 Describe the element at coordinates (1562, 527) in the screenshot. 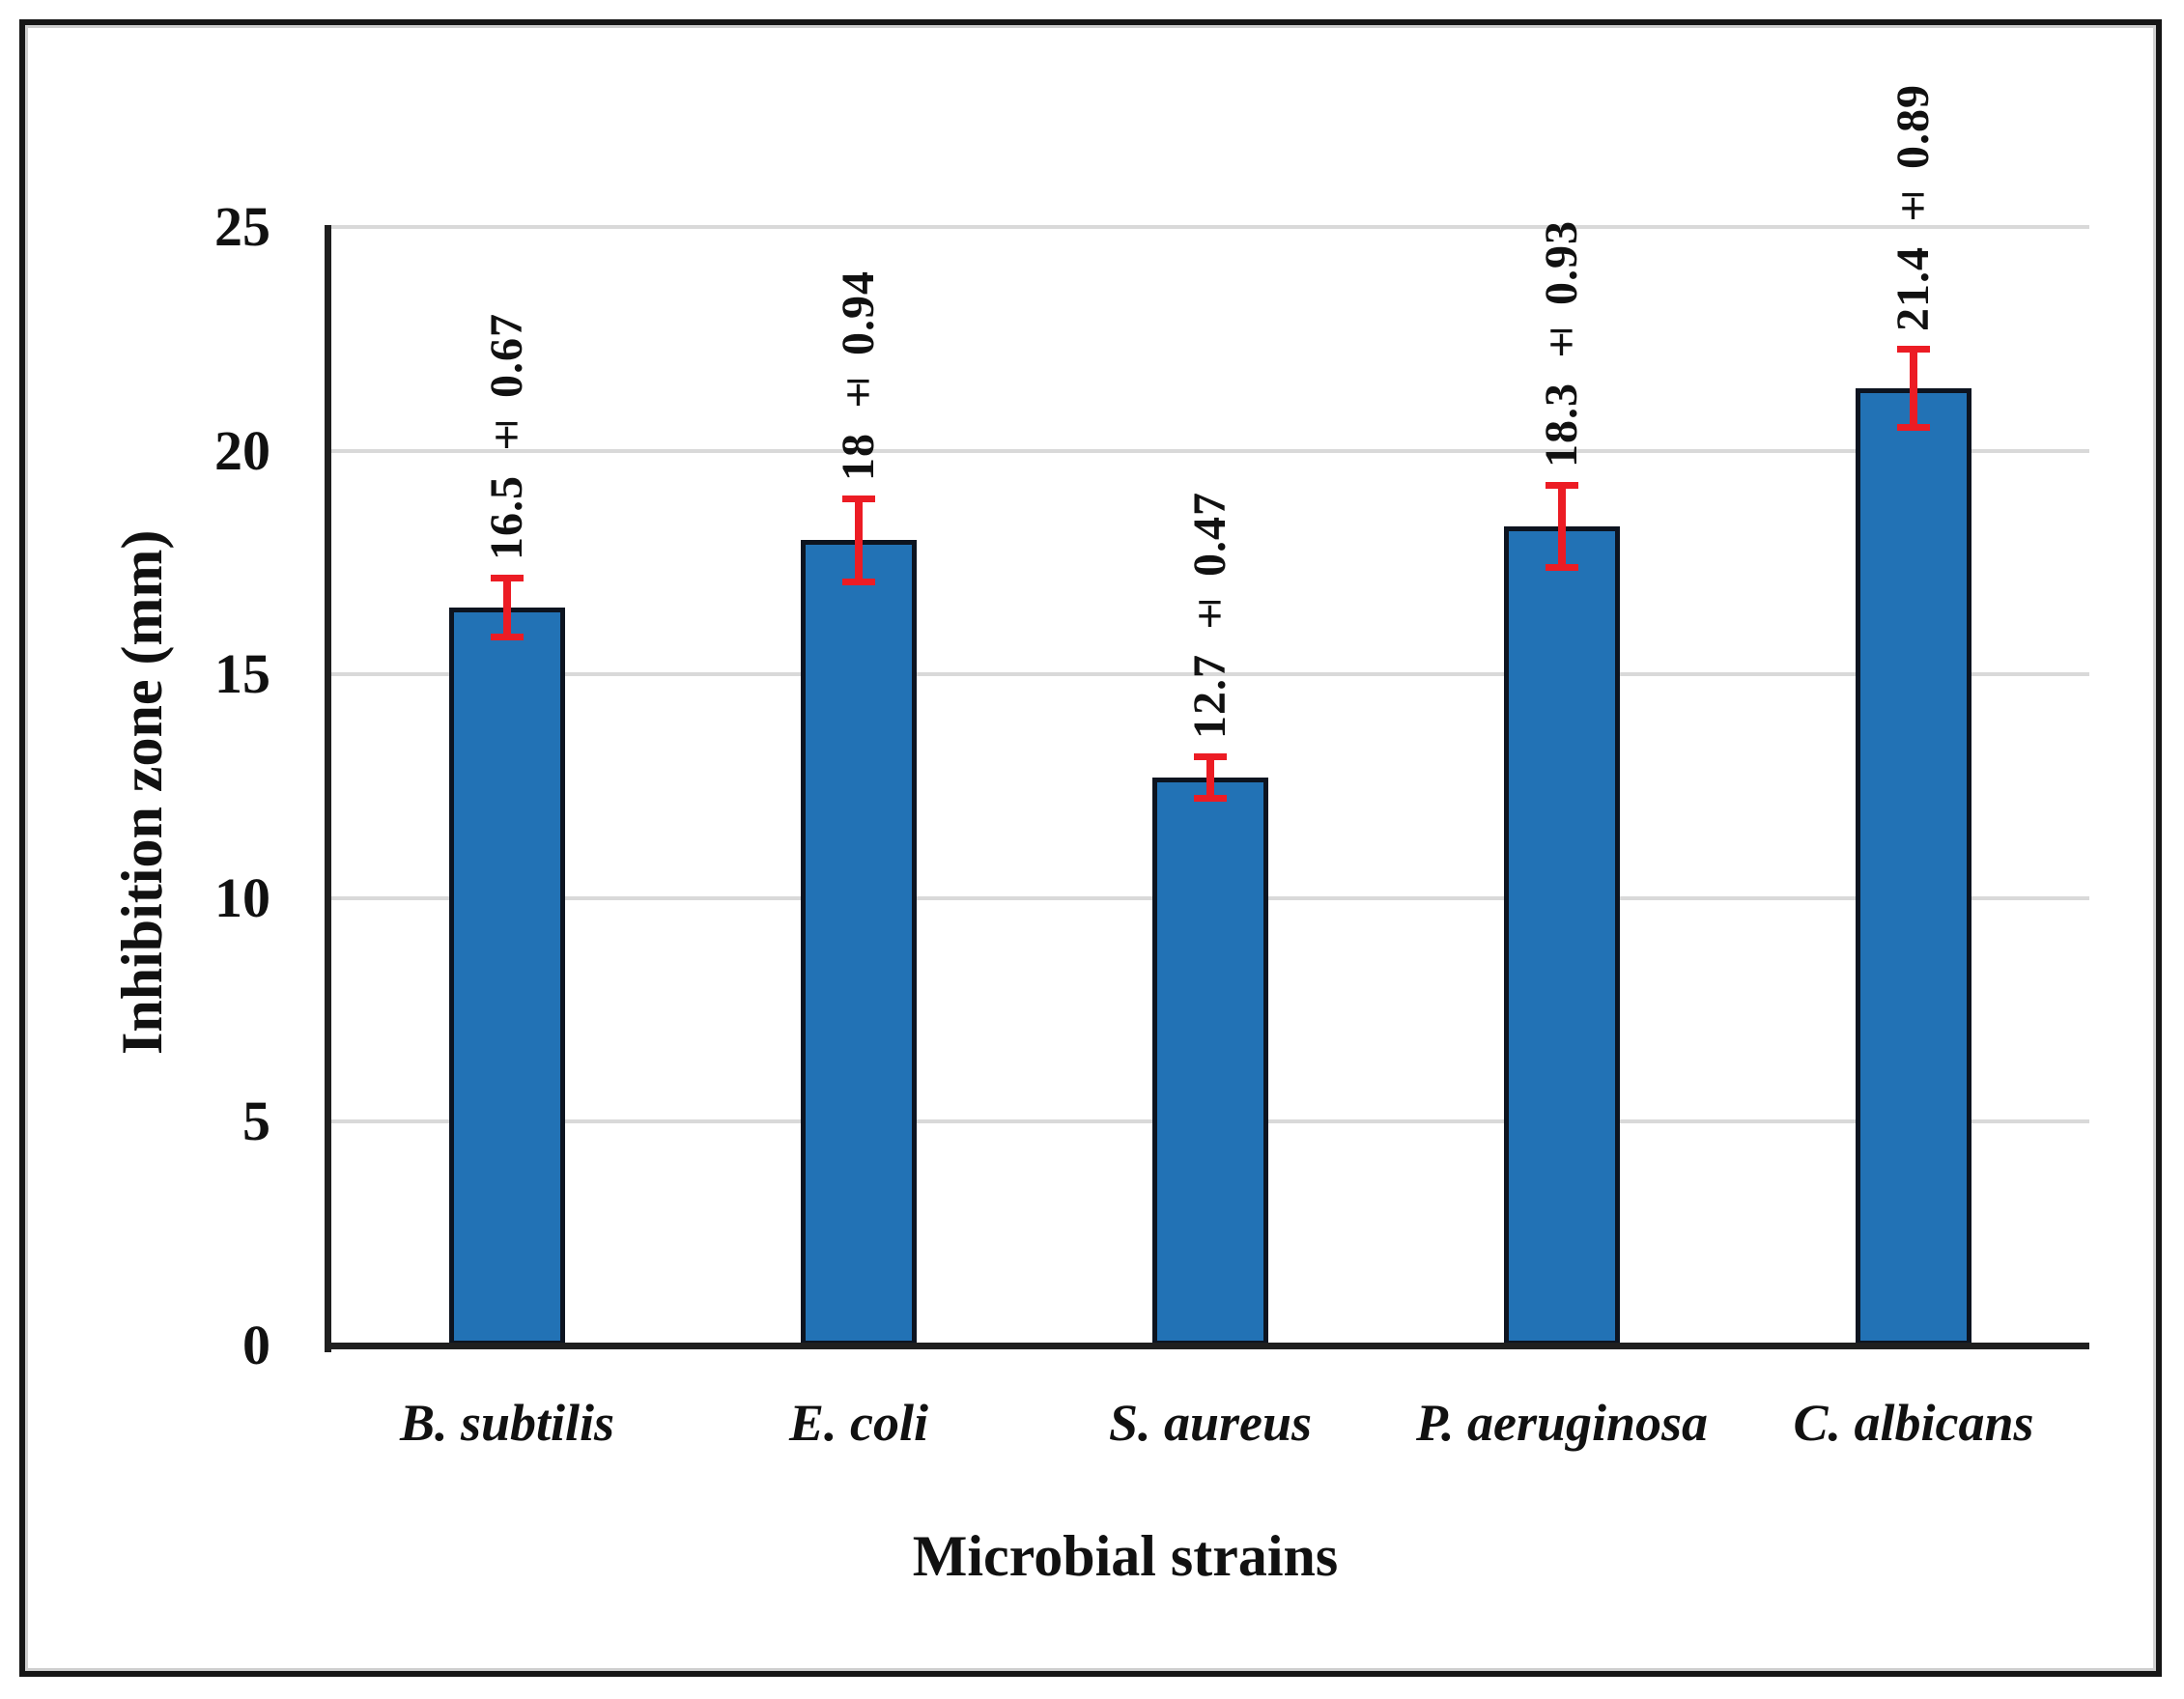

I see `error-bar-p-aeruginosa` at that location.